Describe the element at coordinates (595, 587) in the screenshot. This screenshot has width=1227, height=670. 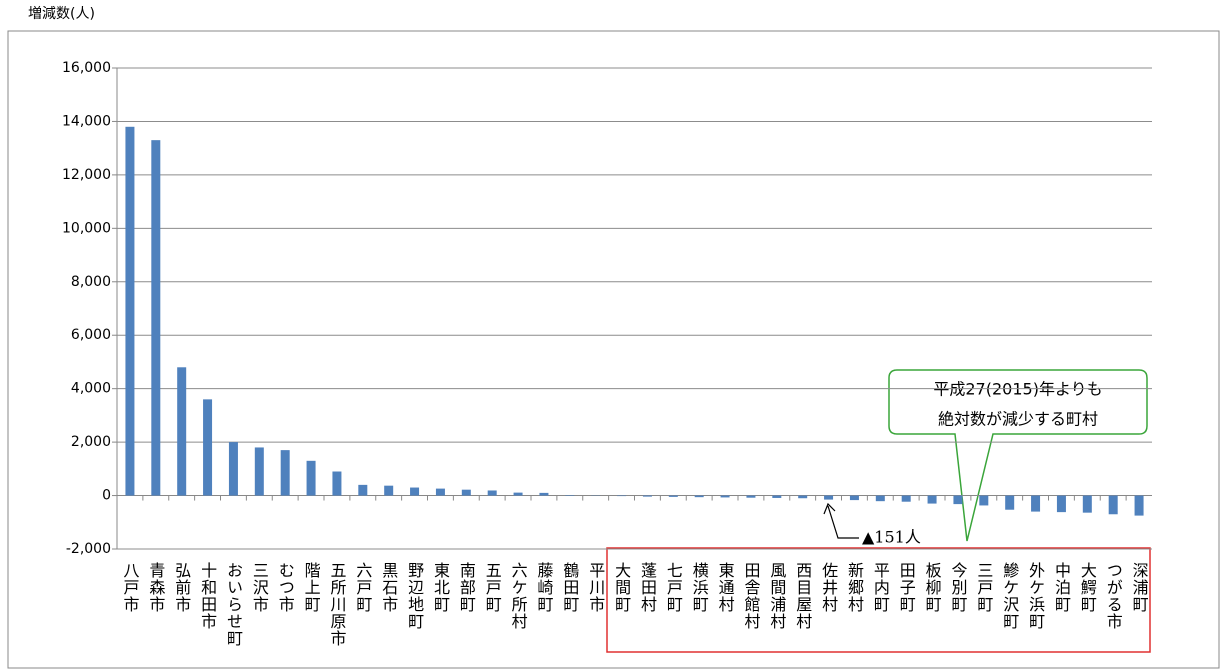
I see `x-tick-label: 平川市` at that location.